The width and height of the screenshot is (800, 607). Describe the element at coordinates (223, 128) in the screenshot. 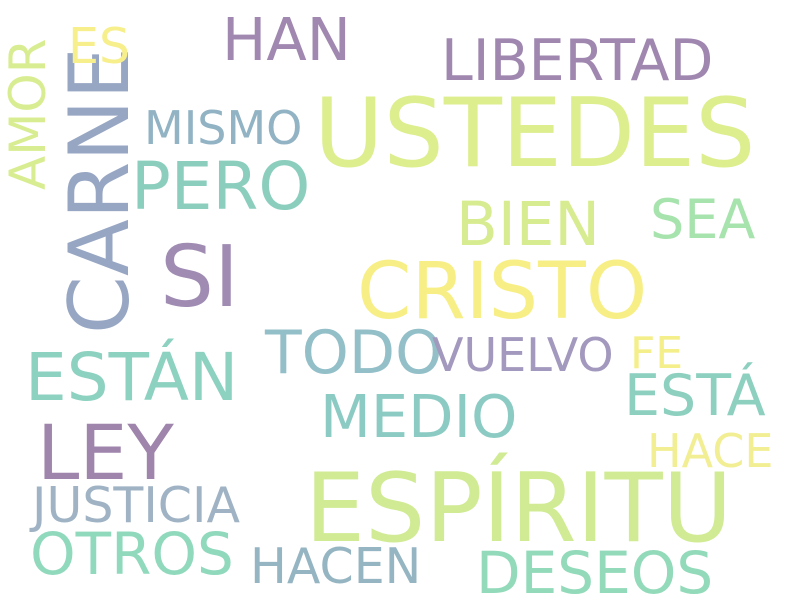

I see `word-mismo: MISMO` at that location.